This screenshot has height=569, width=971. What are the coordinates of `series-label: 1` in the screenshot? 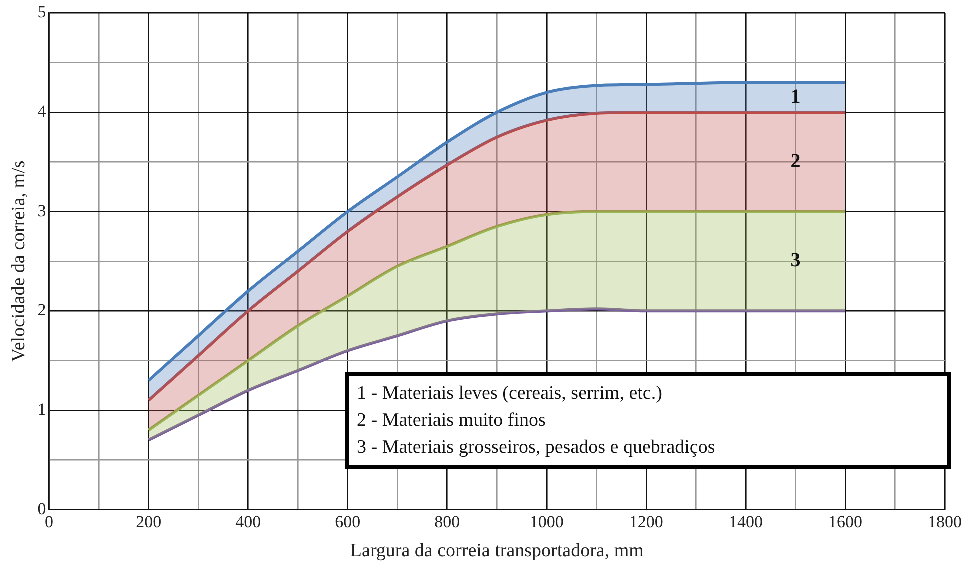 It's located at (795, 97).